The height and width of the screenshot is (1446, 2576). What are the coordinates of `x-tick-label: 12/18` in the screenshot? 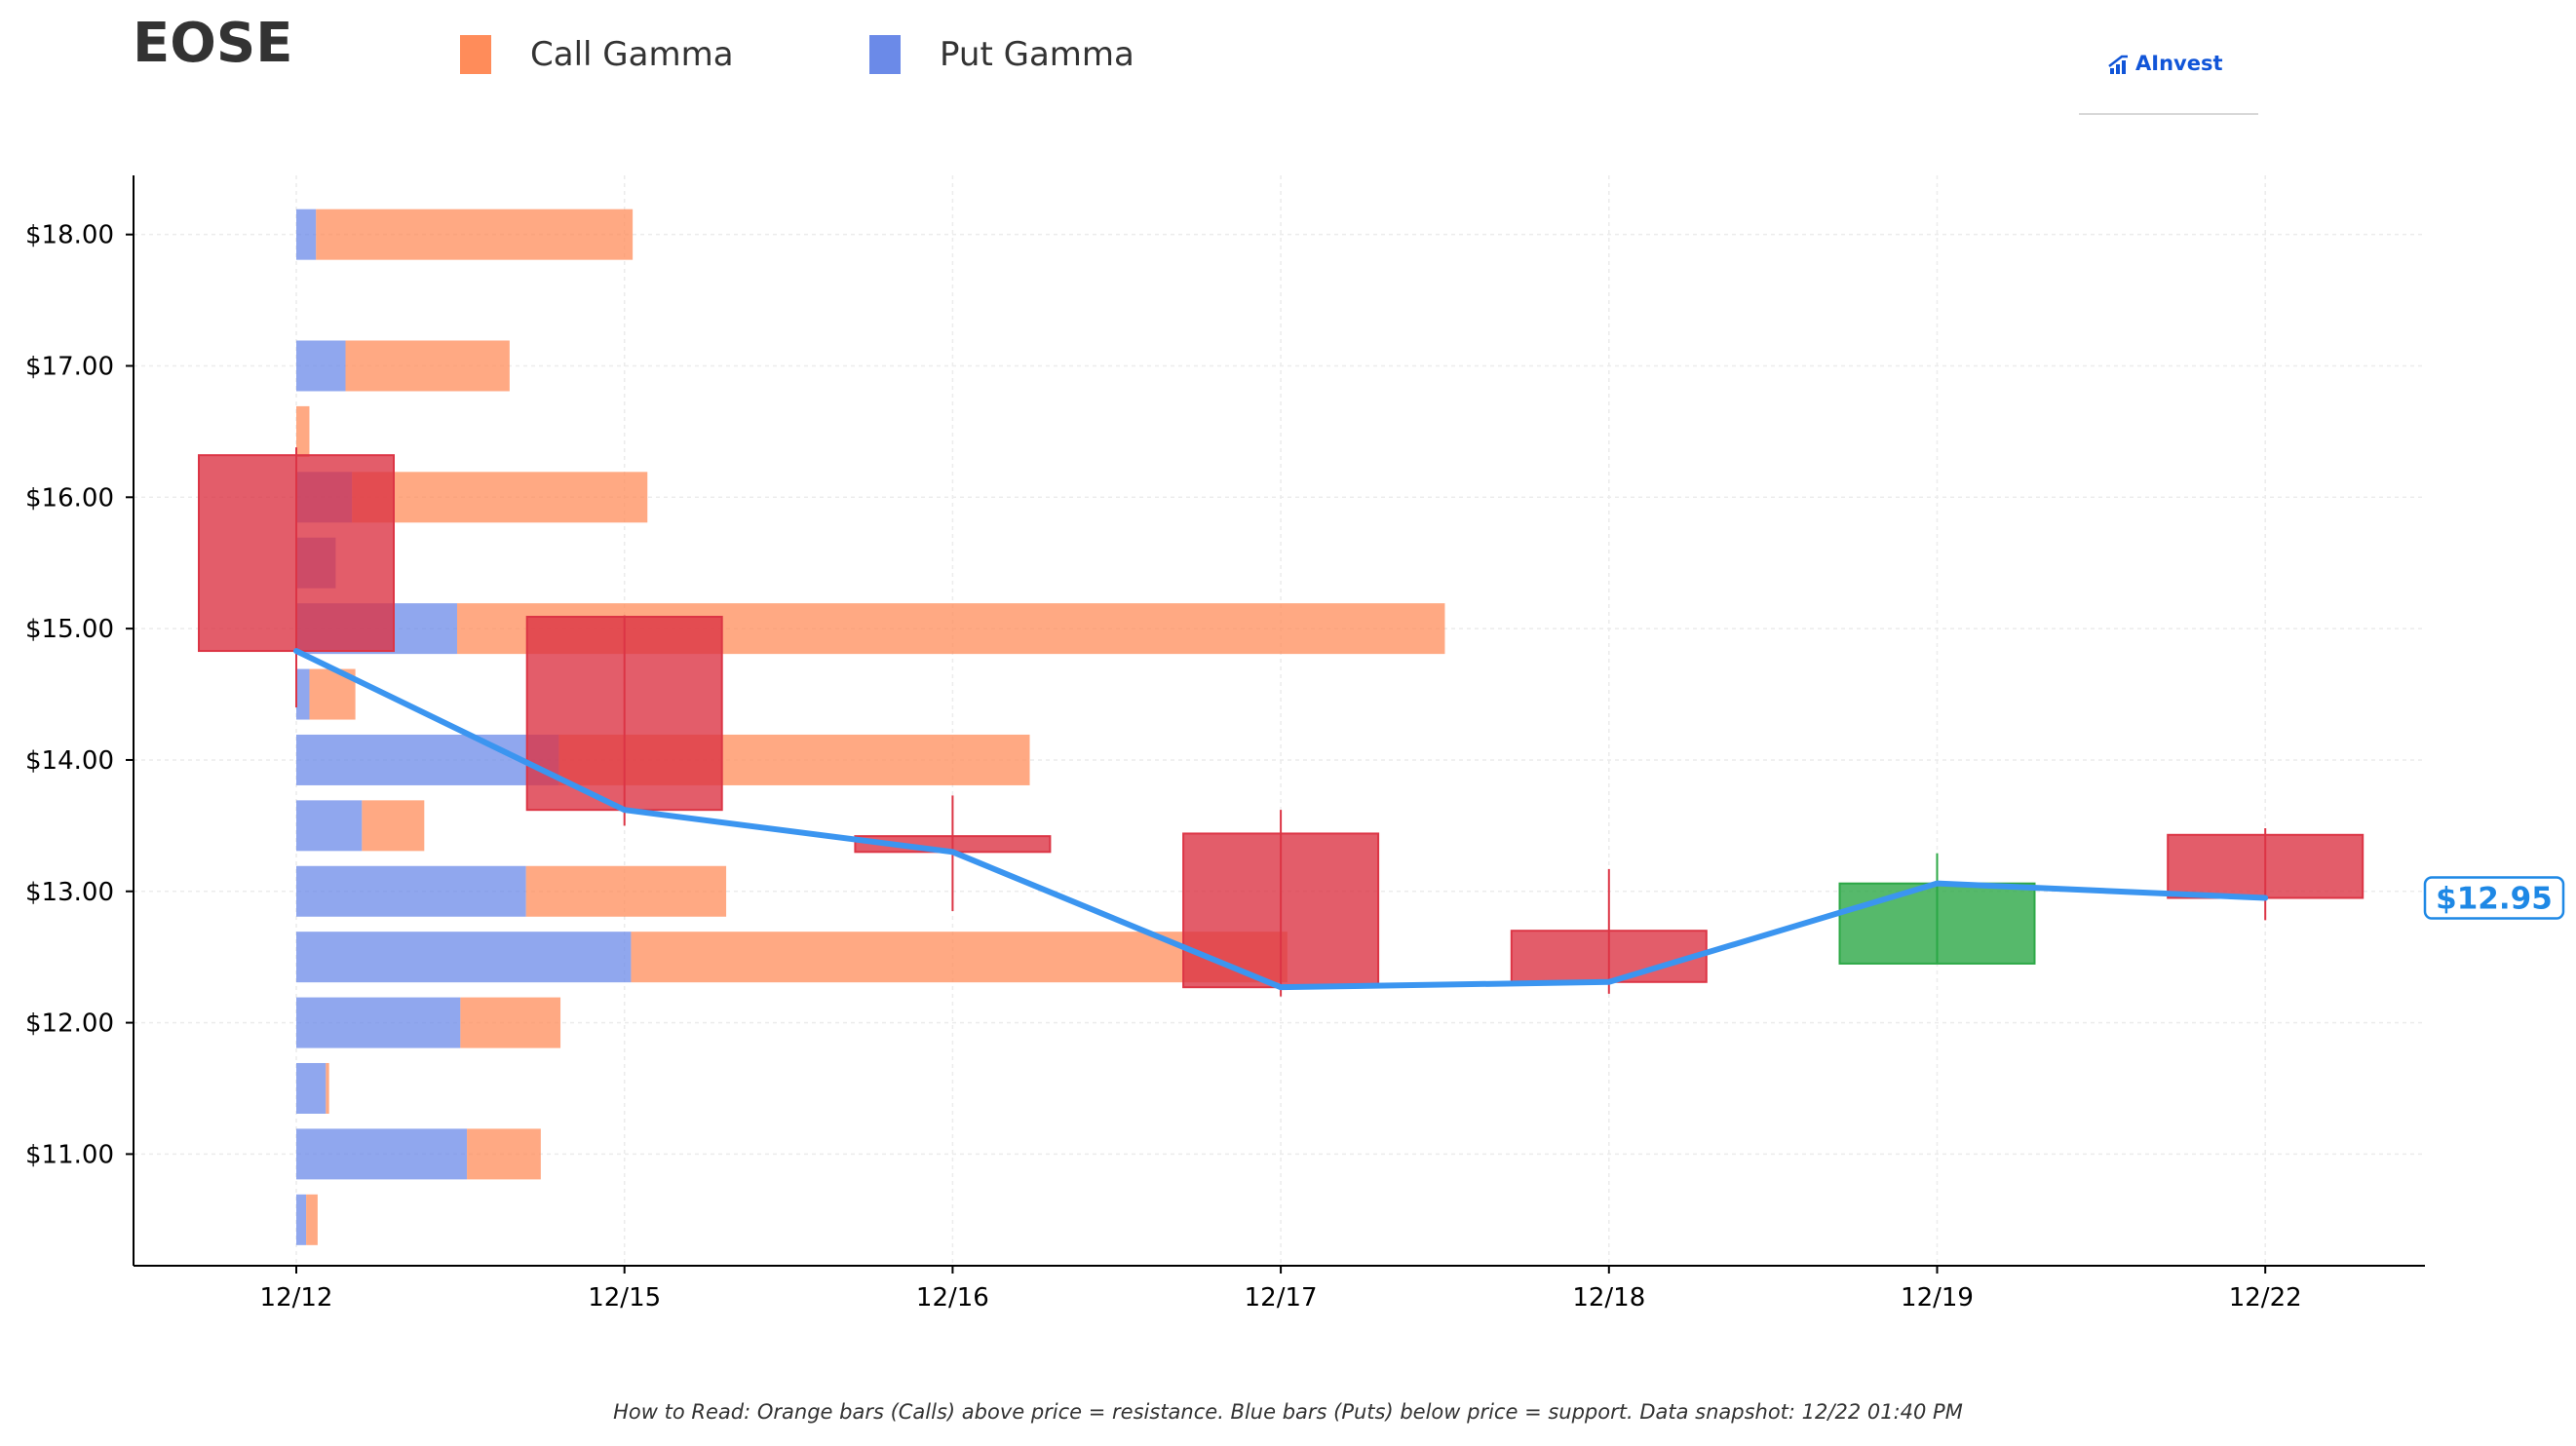 It's located at (1608, 1298).